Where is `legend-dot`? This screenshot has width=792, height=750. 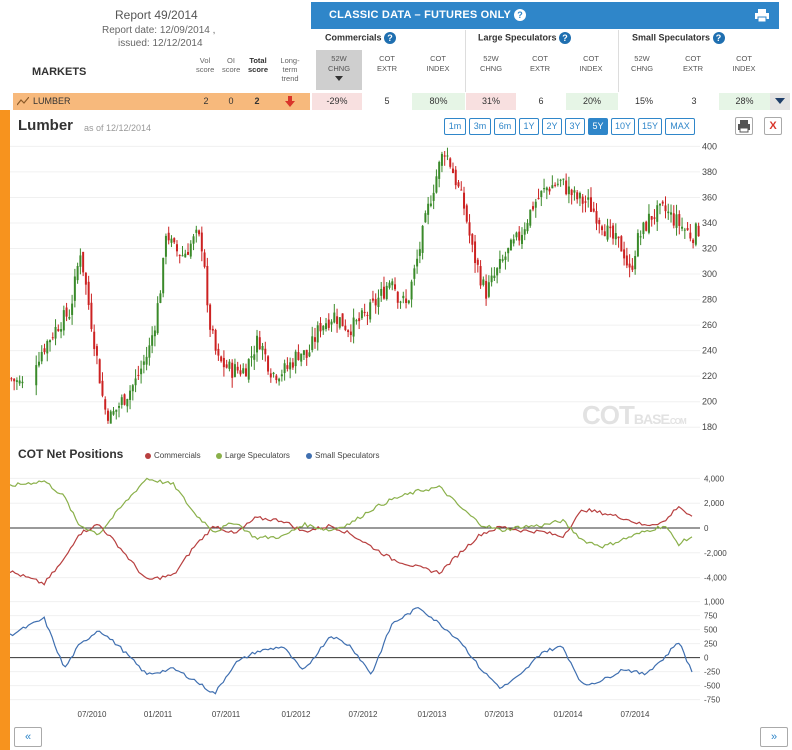
legend-dot is located at coordinates (309, 455).